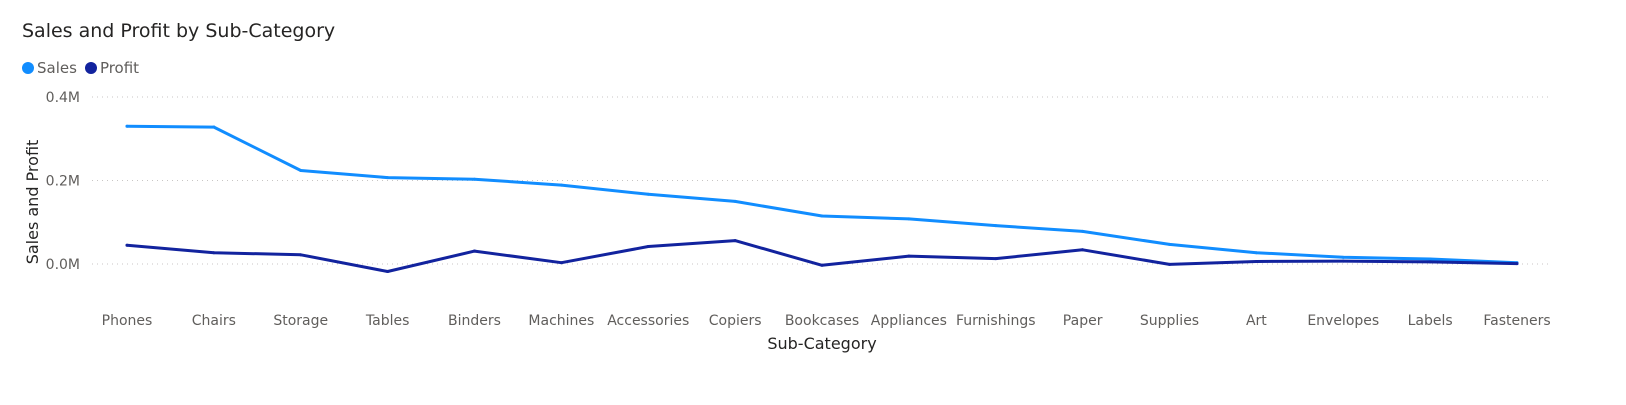 This screenshot has height=405, width=1626. What do you see at coordinates (1083, 321) in the screenshot?
I see `x-tick-label: Paper` at bounding box center [1083, 321].